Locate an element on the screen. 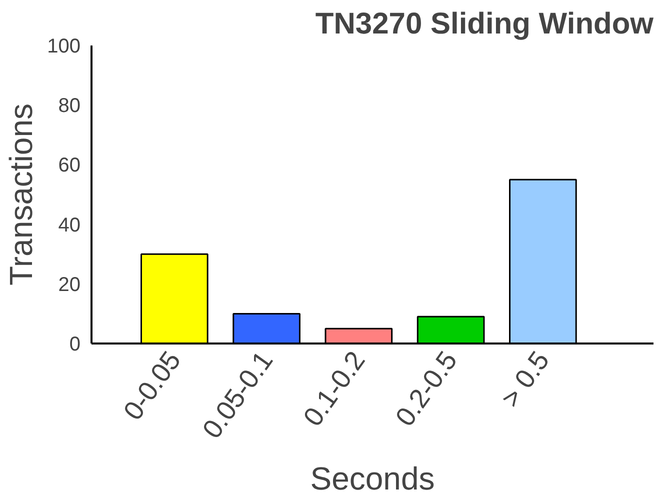 The image size is (663, 499). y-tick-label: 40 is located at coordinates (69, 225).